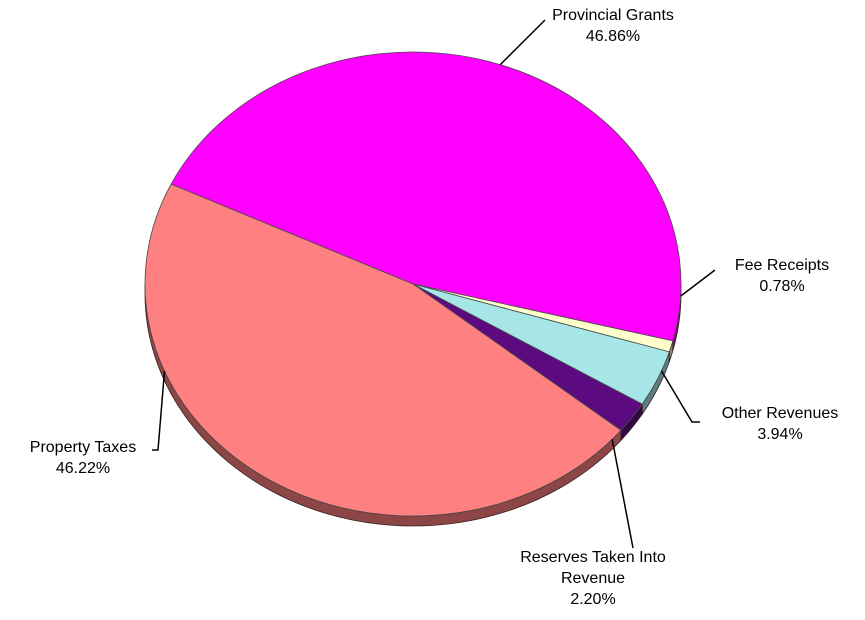 This screenshot has height=620, width=865. What do you see at coordinates (593, 578) in the screenshot?
I see `slice-label-3: Revenue` at bounding box center [593, 578].